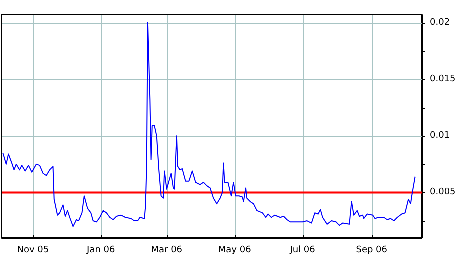 This screenshot has height=266, width=460. I want to click on x-tick-label: Mar 06, so click(167, 251).